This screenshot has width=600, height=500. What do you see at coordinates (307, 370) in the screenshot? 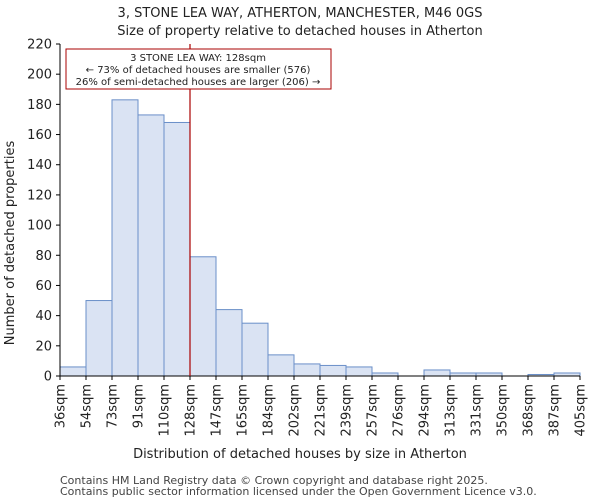
I see `bar-202sqm` at bounding box center [307, 370].